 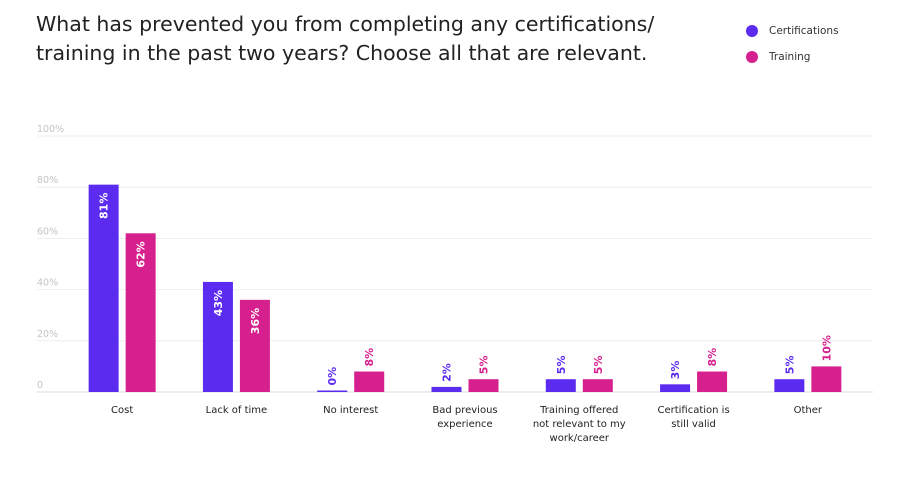 I want to click on y-tick-label: 60%, so click(x=47, y=231).